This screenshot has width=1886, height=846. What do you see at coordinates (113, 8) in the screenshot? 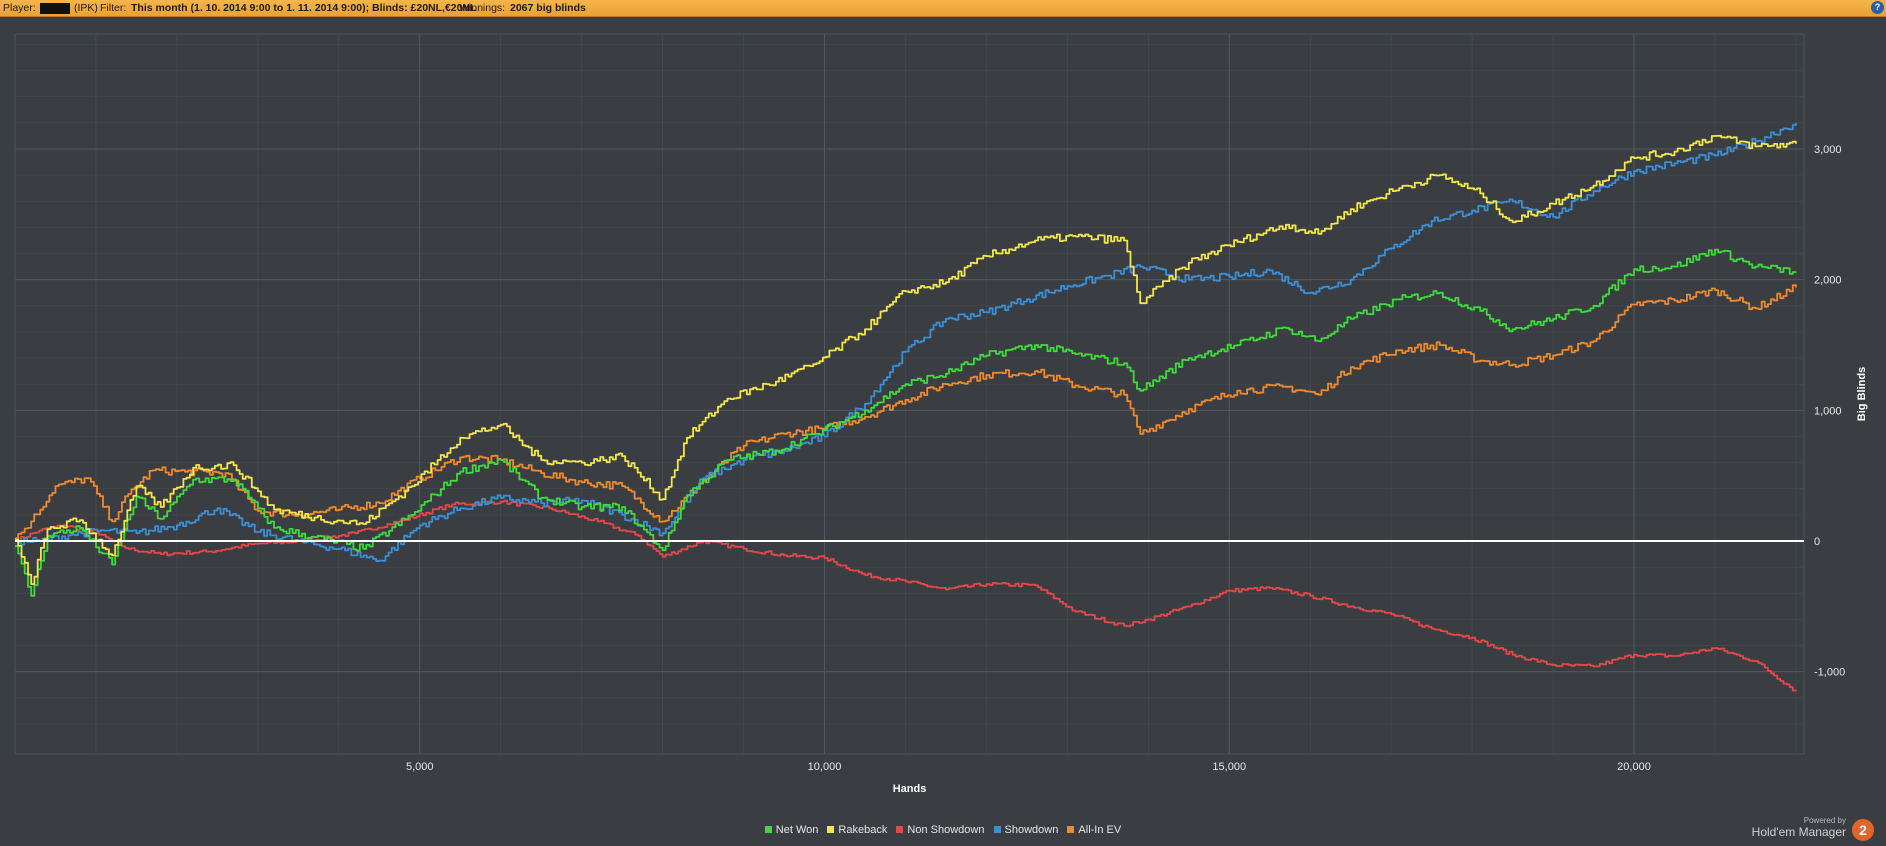
I see `filter-label: Filter:` at bounding box center [113, 8].